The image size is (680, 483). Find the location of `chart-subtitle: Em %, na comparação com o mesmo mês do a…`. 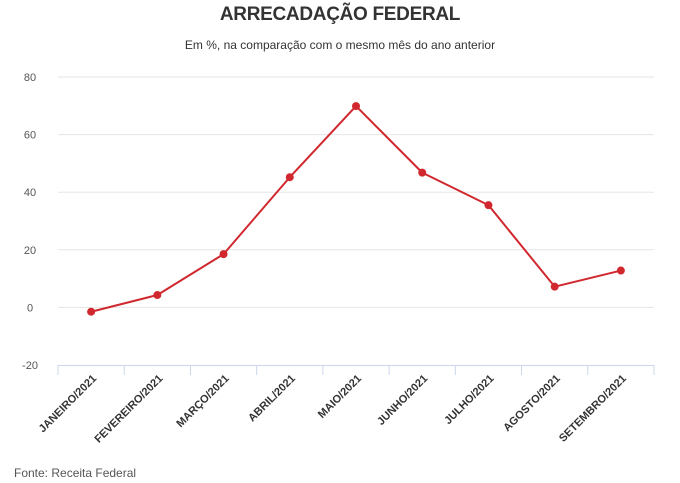

chart-subtitle: Em %, na comparação com o mesmo mês do a… is located at coordinates (340, 45).